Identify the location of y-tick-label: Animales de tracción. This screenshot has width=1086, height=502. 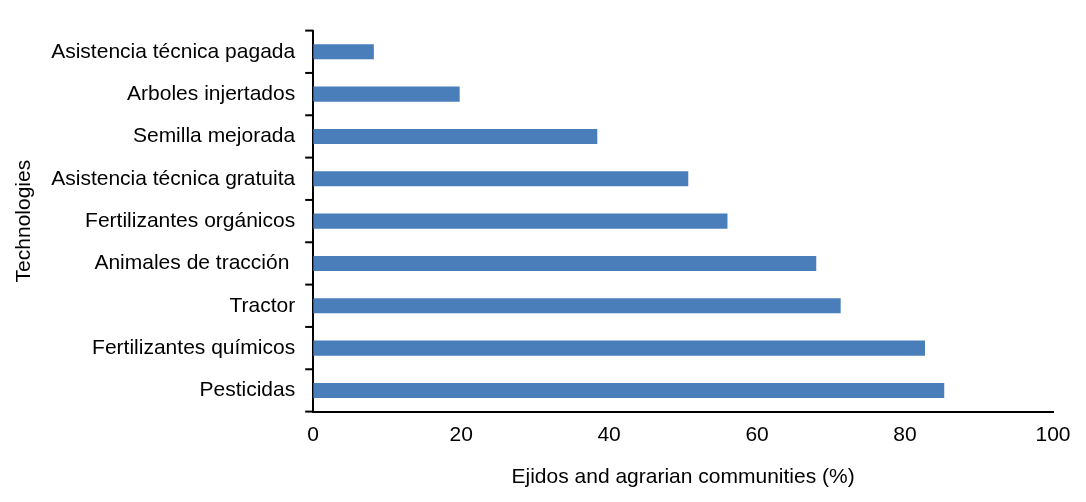
(195, 262).